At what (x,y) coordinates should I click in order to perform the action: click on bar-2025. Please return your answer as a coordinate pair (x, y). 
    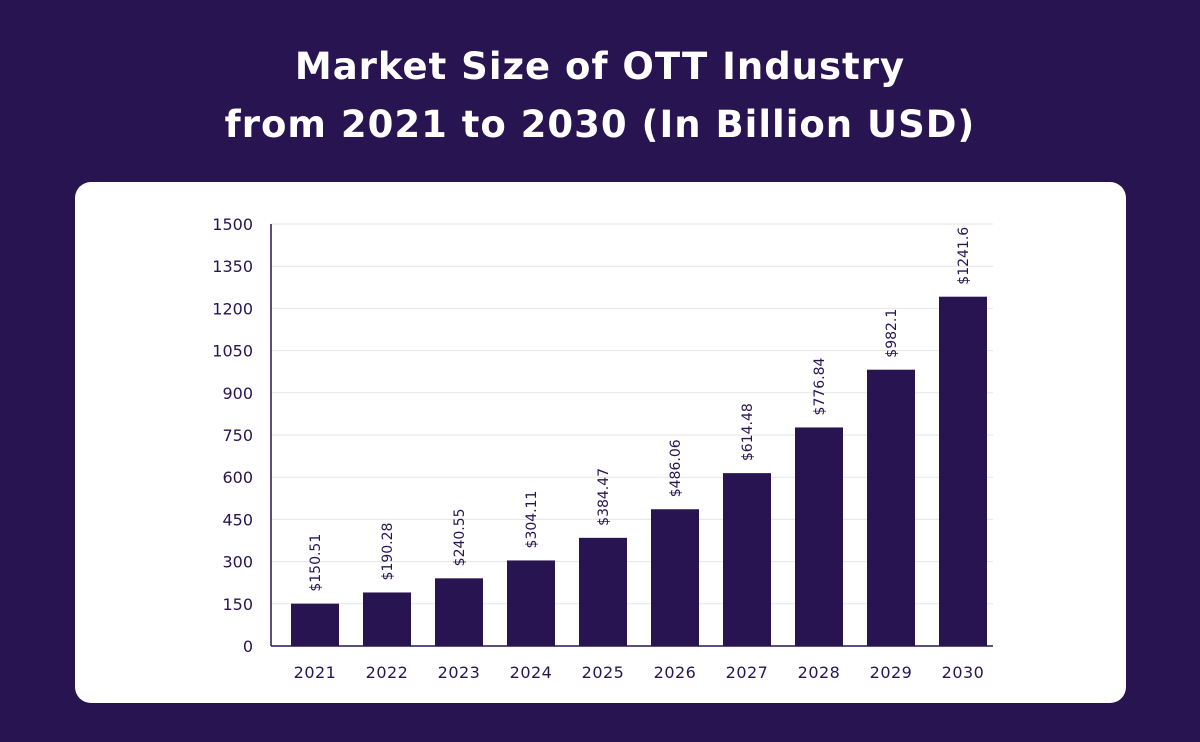
    Looking at the image, I should click on (603, 591).